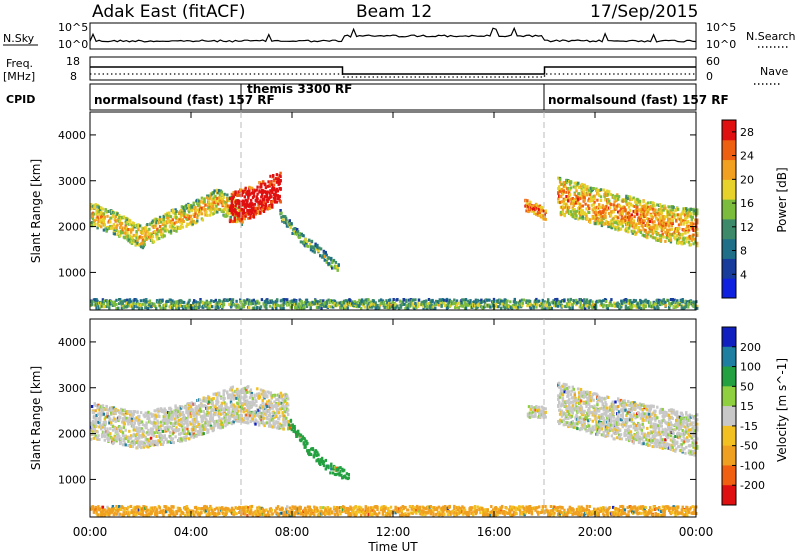  I want to click on colorbar-tick-label: 8, so click(743, 251).